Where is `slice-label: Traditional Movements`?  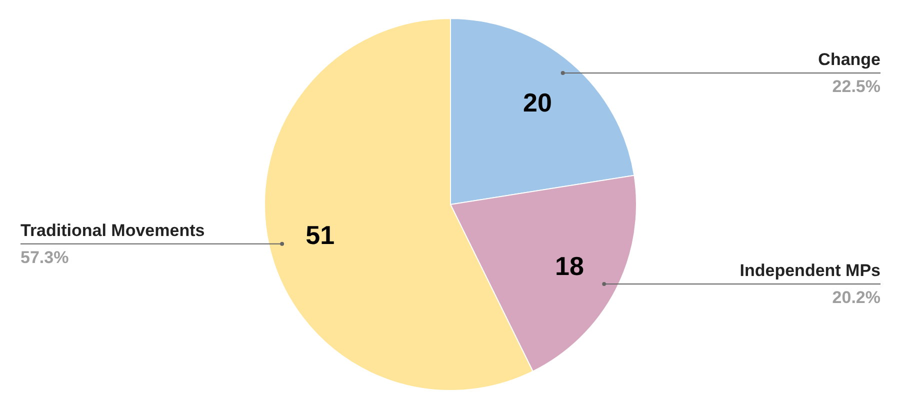 slice-label: Traditional Movements is located at coordinates (112, 230).